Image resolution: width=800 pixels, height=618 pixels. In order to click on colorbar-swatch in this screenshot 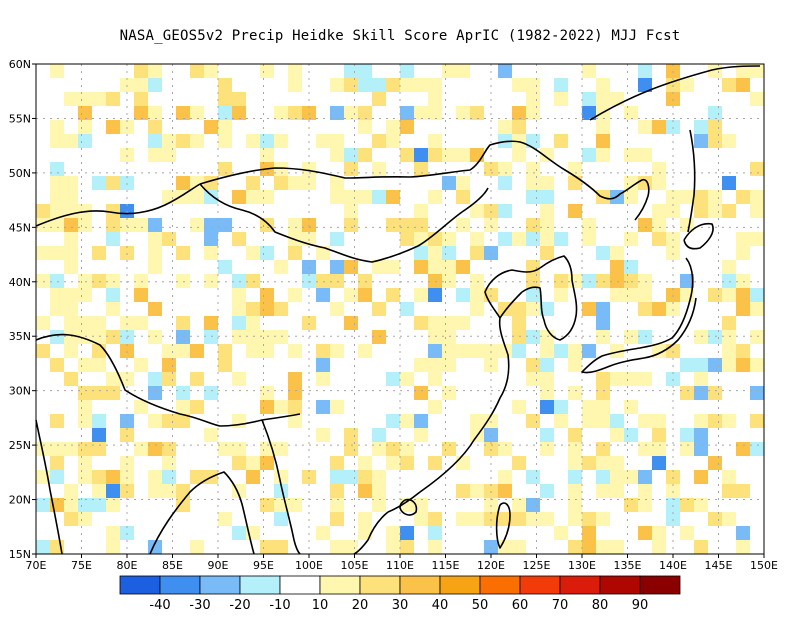, I will do `click(660, 585)`.